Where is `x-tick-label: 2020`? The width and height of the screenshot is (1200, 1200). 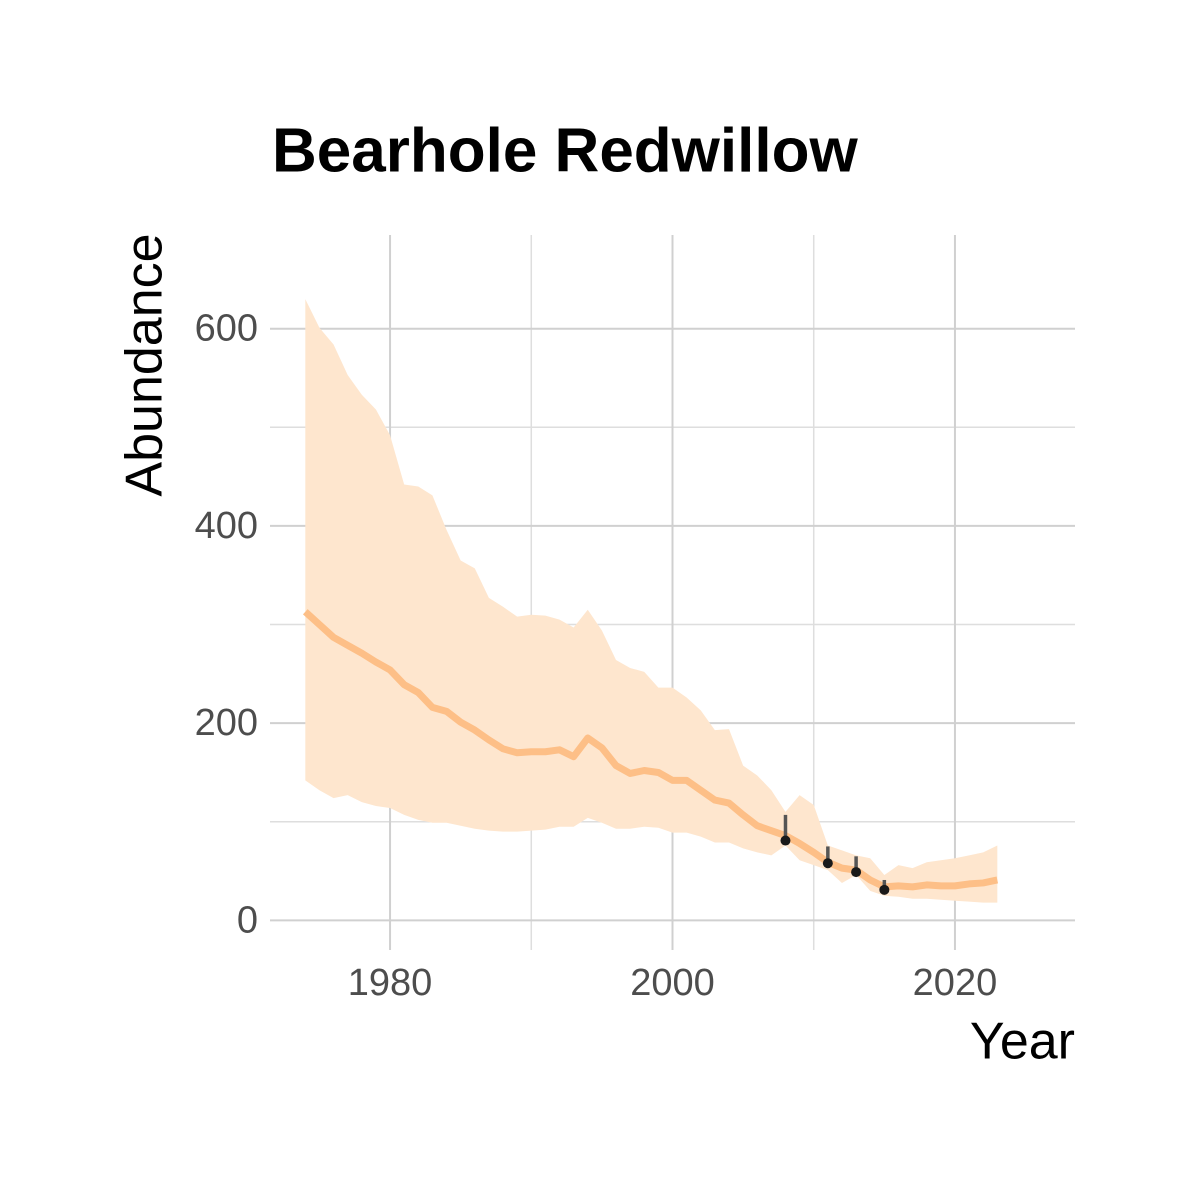
x-tick-label: 2020 is located at coordinates (955, 983).